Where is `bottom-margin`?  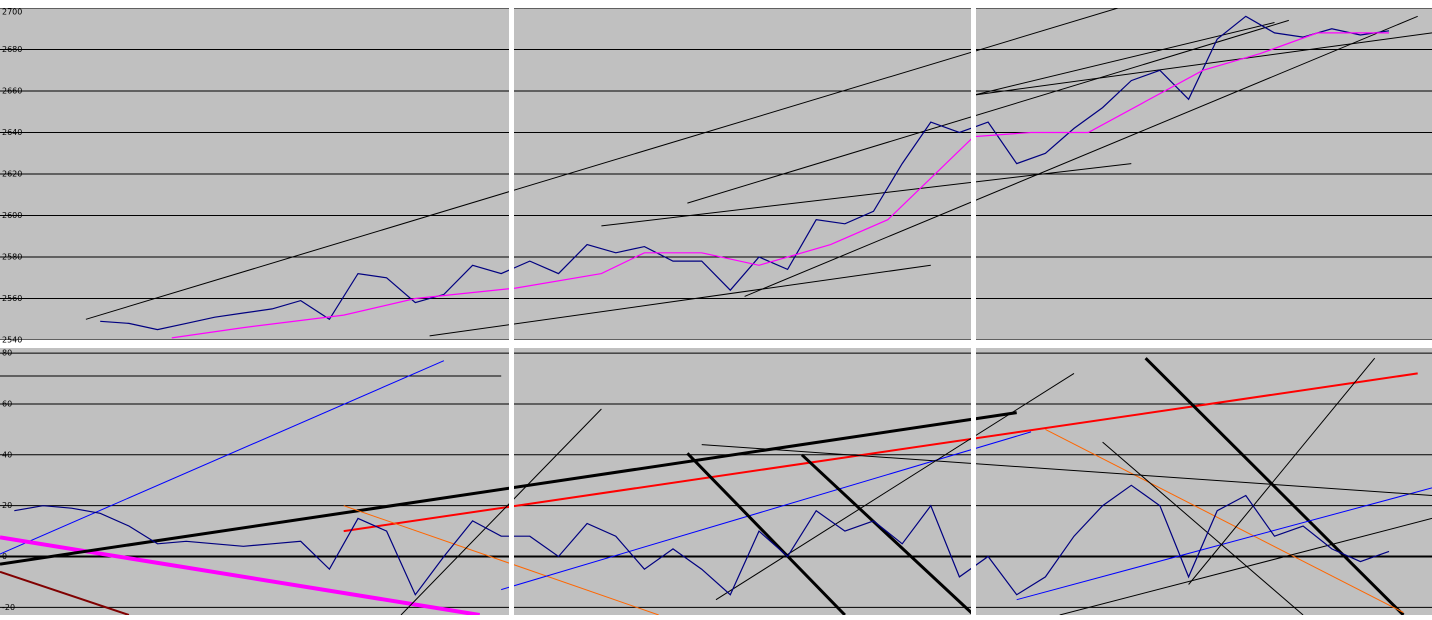 bottom-margin is located at coordinates (716, 617).